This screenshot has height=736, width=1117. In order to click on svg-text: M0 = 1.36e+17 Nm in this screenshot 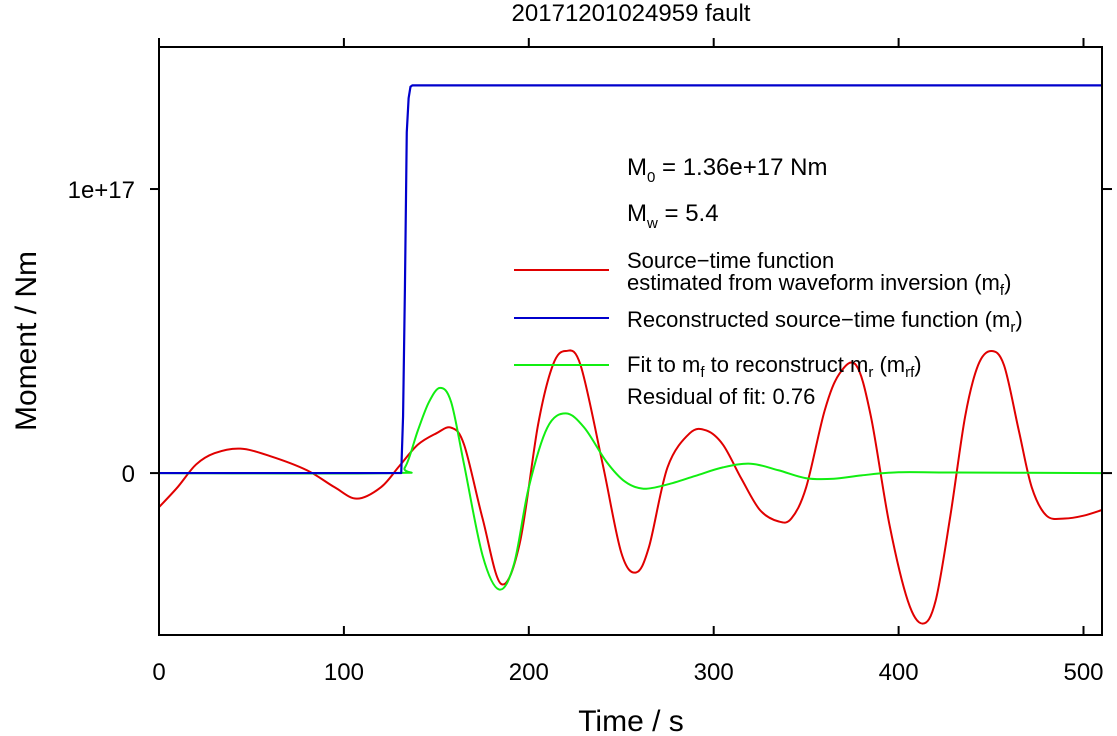, I will do `click(727, 170)`.